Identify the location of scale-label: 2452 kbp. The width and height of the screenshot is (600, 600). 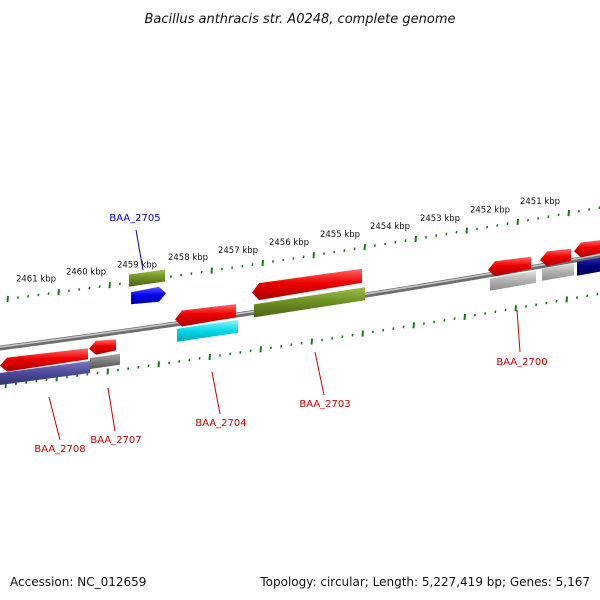
(490, 211).